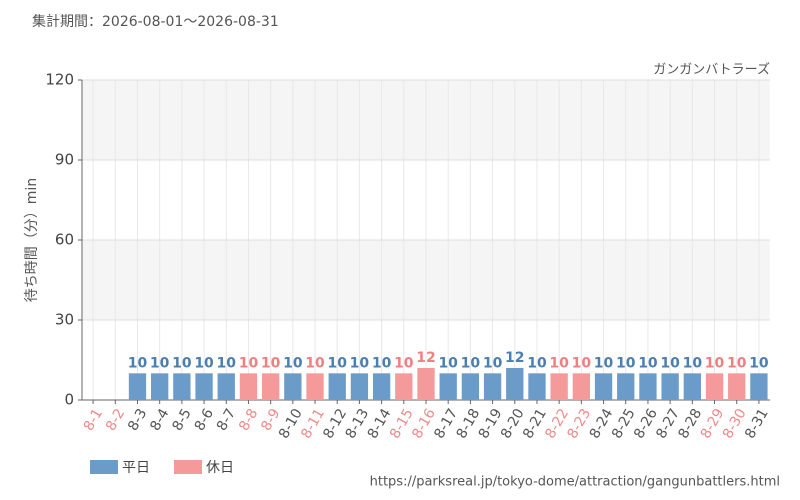  What do you see at coordinates (155, 21) in the screenshot?
I see `chart-title: 集計期間：2026-08-01～2026-08-31` at bounding box center [155, 21].